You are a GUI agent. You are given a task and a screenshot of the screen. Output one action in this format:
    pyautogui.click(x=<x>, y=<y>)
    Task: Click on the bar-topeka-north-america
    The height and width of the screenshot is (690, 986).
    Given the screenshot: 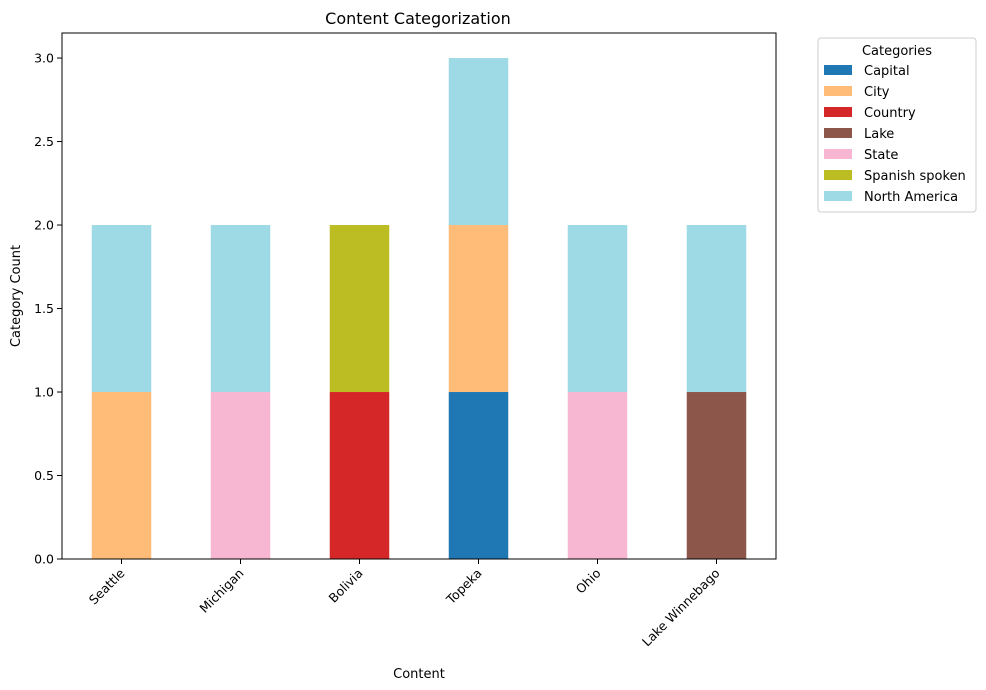 What is the action you would take?
    pyautogui.click(x=478, y=142)
    